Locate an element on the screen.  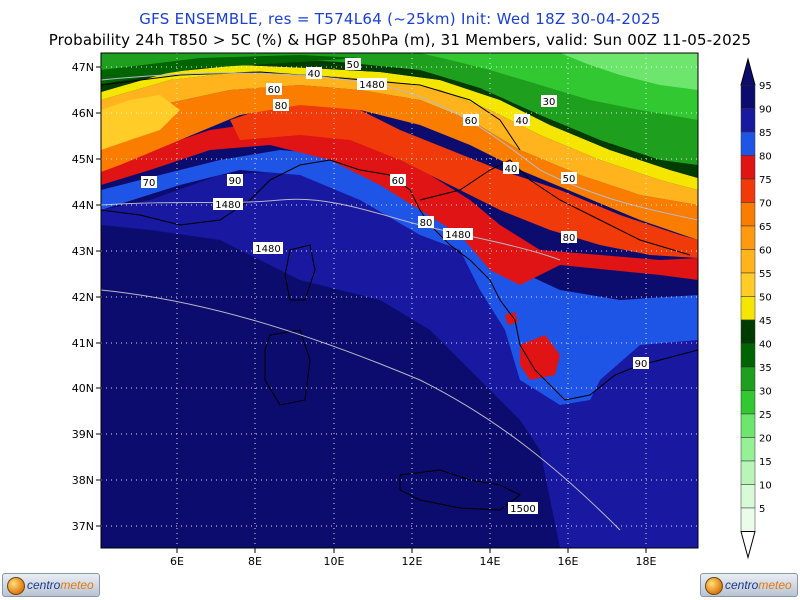
centromete-logo-right: centrometeo is located at coordinates (749, 585).